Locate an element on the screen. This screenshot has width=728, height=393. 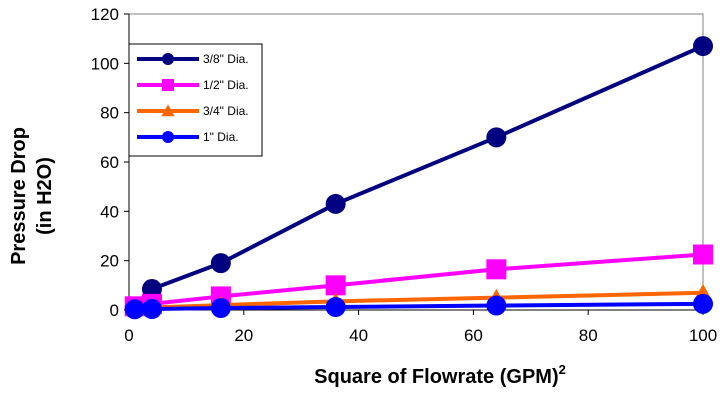
x-axis-title: Square of Flowrate (GPM)2 is located at coordinates (440, 375).